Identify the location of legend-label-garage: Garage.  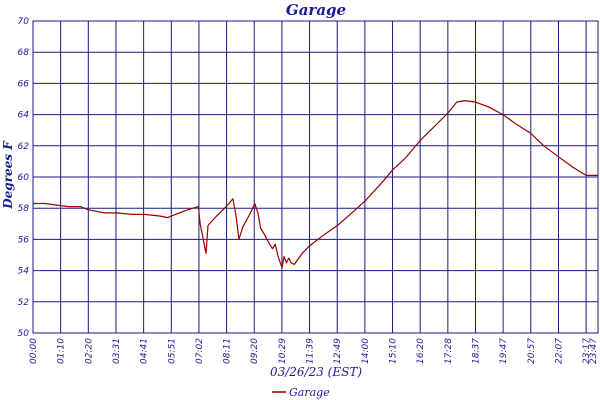
(309, 392).